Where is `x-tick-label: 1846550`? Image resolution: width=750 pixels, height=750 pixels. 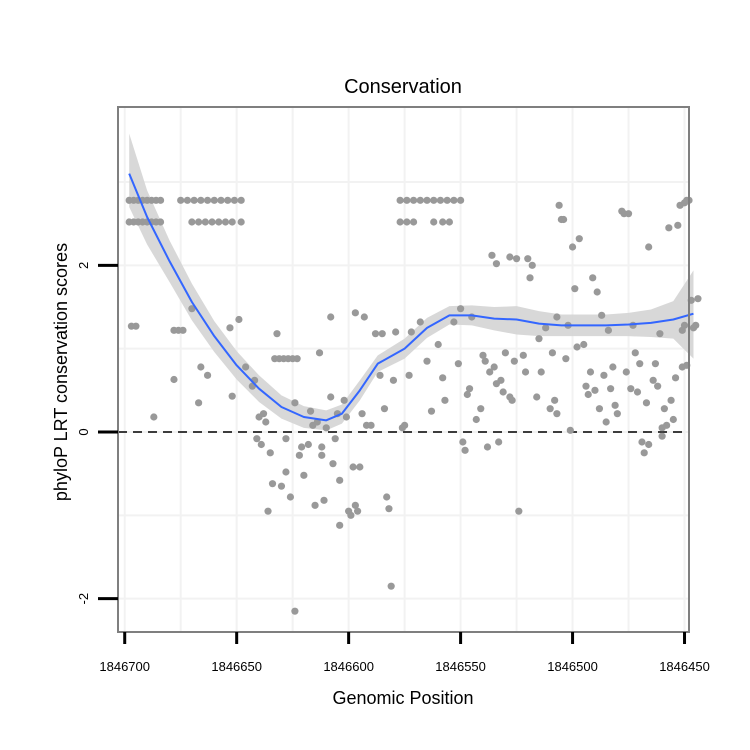
x-tick-label: 1846550 is located at coordinates (460, 666).